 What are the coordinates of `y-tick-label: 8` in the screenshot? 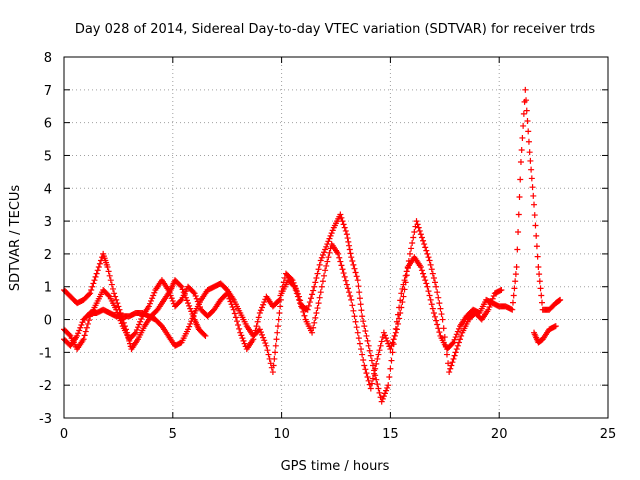 It's located at (48, 58).